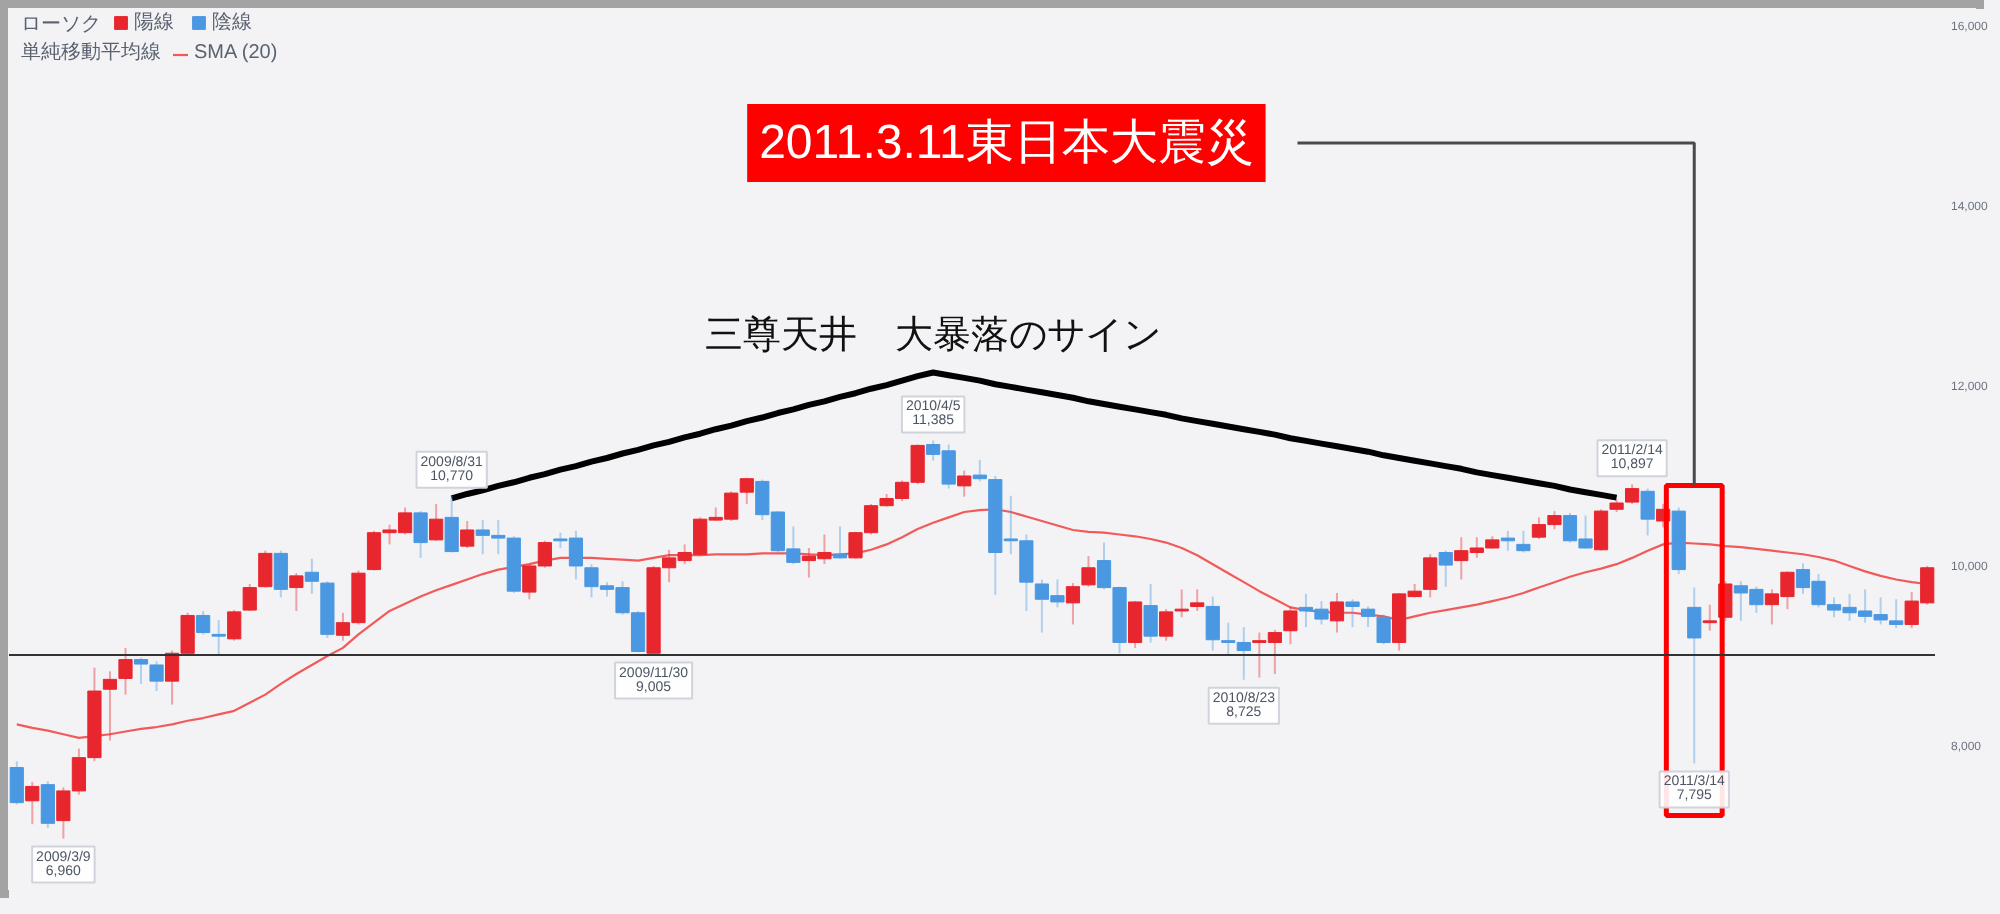 Image resolution: width=2000 pixels, height=914 pixels. I want to click on legend-label: SMA (20), so click(236, 53).